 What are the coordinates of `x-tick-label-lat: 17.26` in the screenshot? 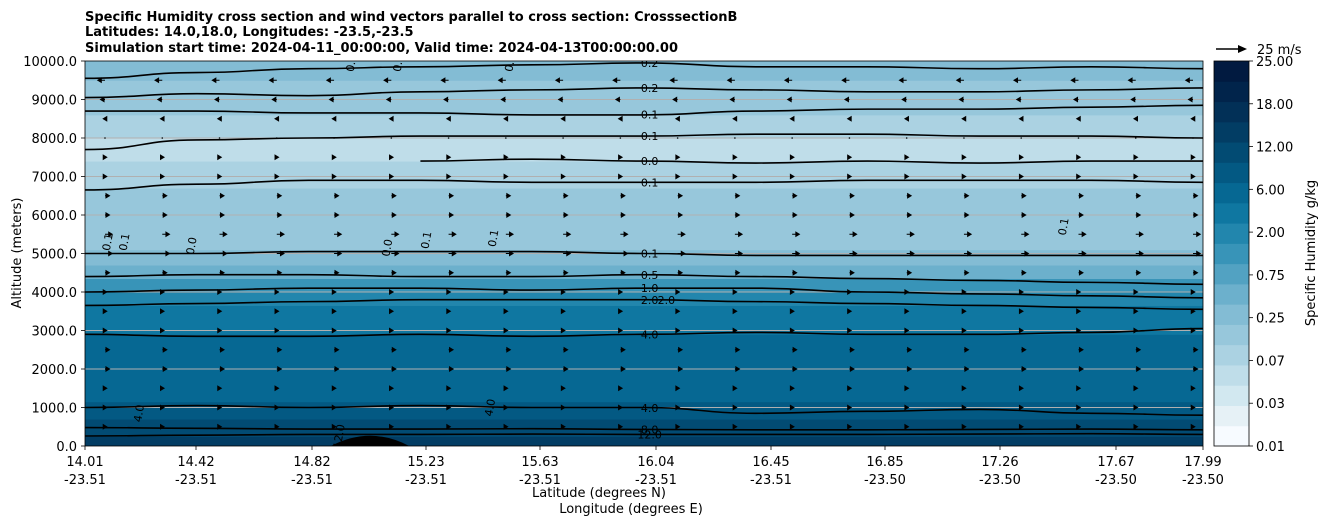 It's located at (999, 462).